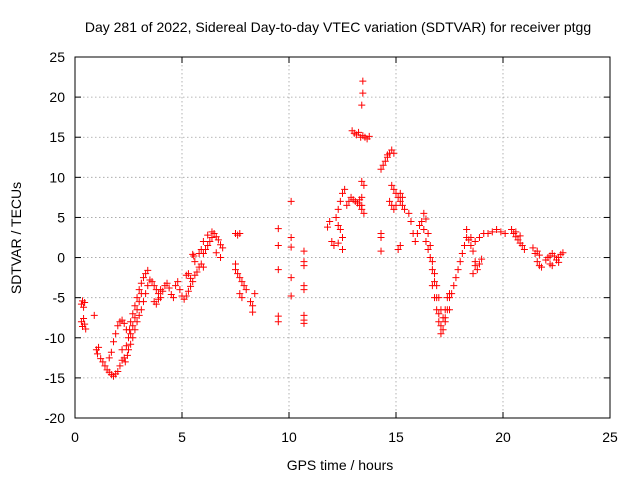  What do you see at coordinates (55, 378) in the screenshot?
I see `y-tick-label: -15` at bounding box center [55, 378].